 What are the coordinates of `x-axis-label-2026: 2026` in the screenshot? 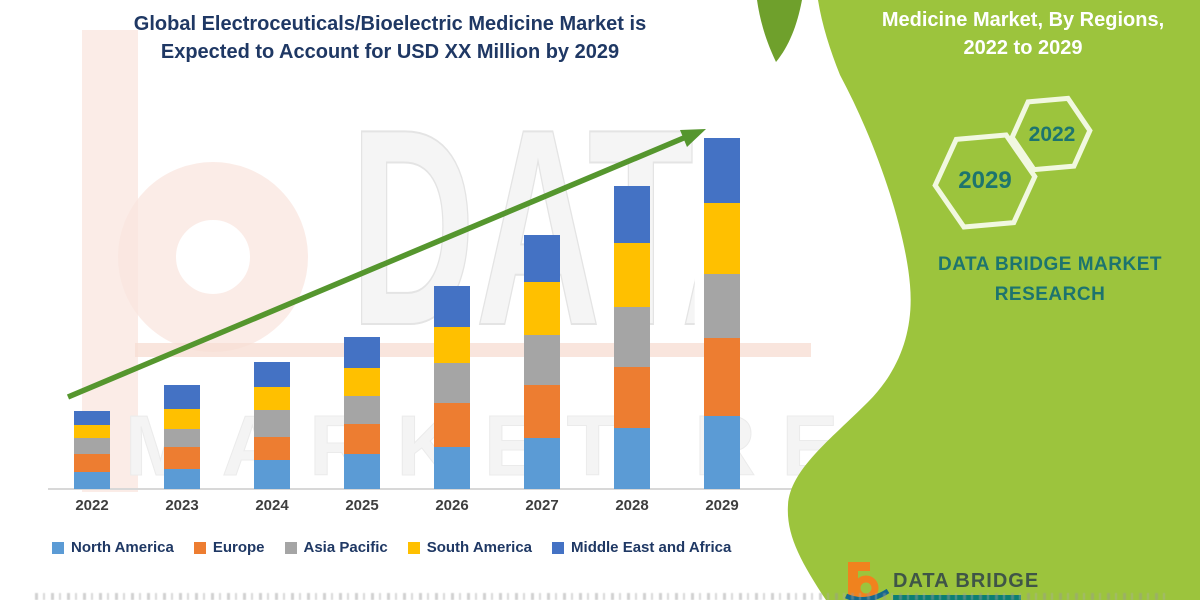 It's located at (452, 505).